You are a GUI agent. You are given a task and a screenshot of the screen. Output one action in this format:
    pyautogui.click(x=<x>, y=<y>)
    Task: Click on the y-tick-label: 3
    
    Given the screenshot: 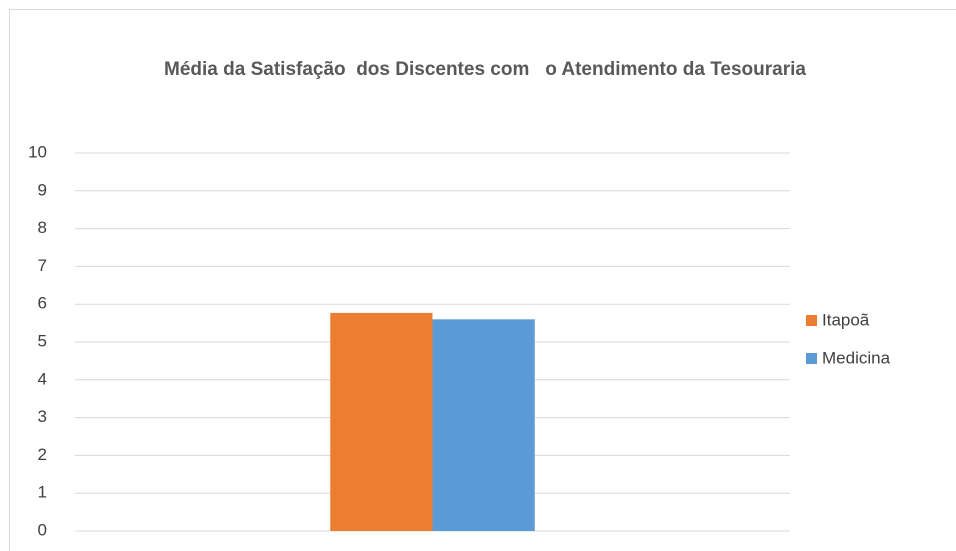 What is the action you would take?
    pyautogui.click(x=42, y=416)
    